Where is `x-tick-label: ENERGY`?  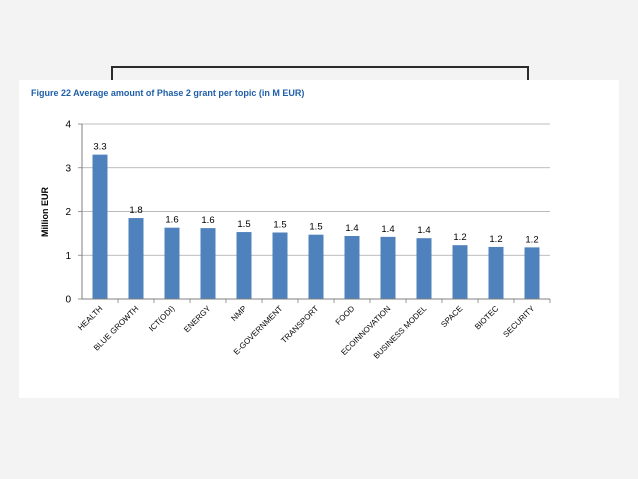 x-tick-label: ENERGY is located at coordinates (197, 319).